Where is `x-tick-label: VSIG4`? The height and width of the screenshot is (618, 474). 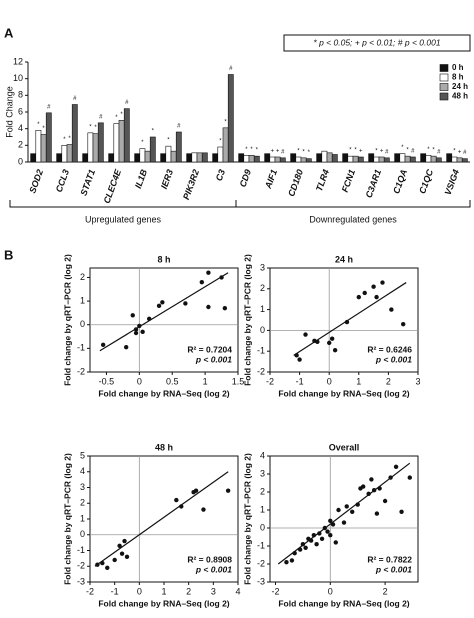 x-tick-label: VSIG4 is located at coordinates (452, 182).